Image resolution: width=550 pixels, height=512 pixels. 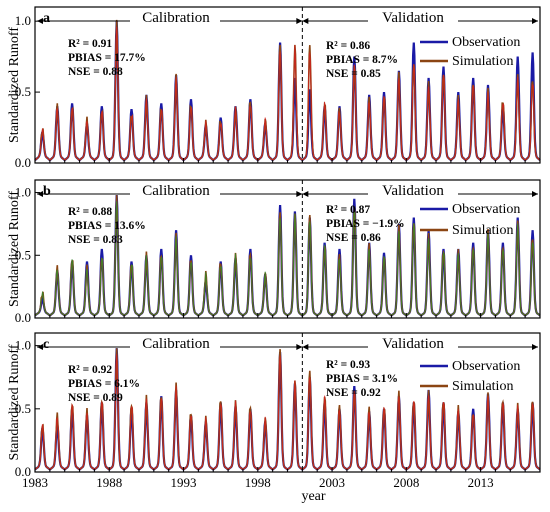 What do you see at coordinates (332, 482) in the screenshot?
I see `x-tick-label: 2003` at bounding box center [332, 482].